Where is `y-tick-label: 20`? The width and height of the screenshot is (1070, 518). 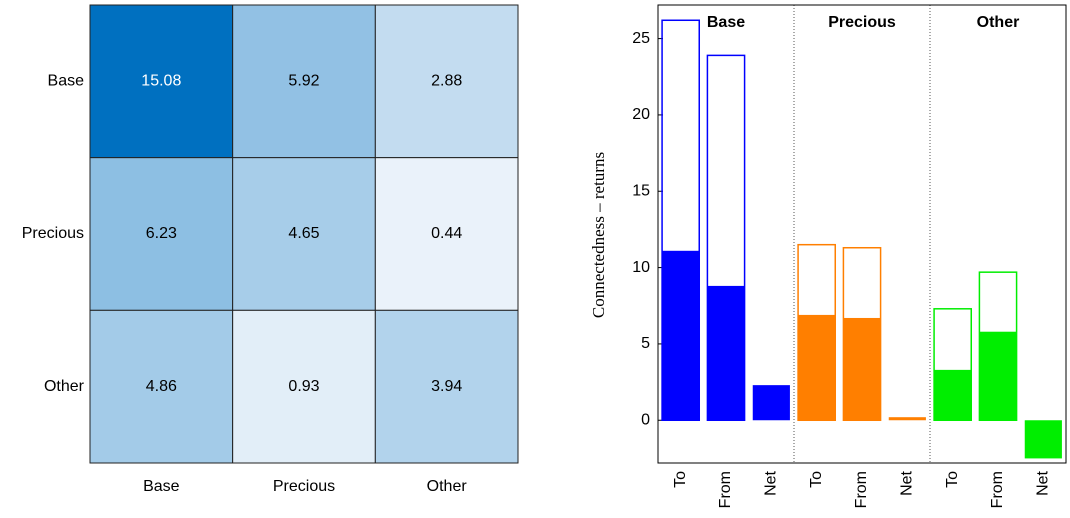 y-tick-label: 20 is located at coordinates (641, 114).